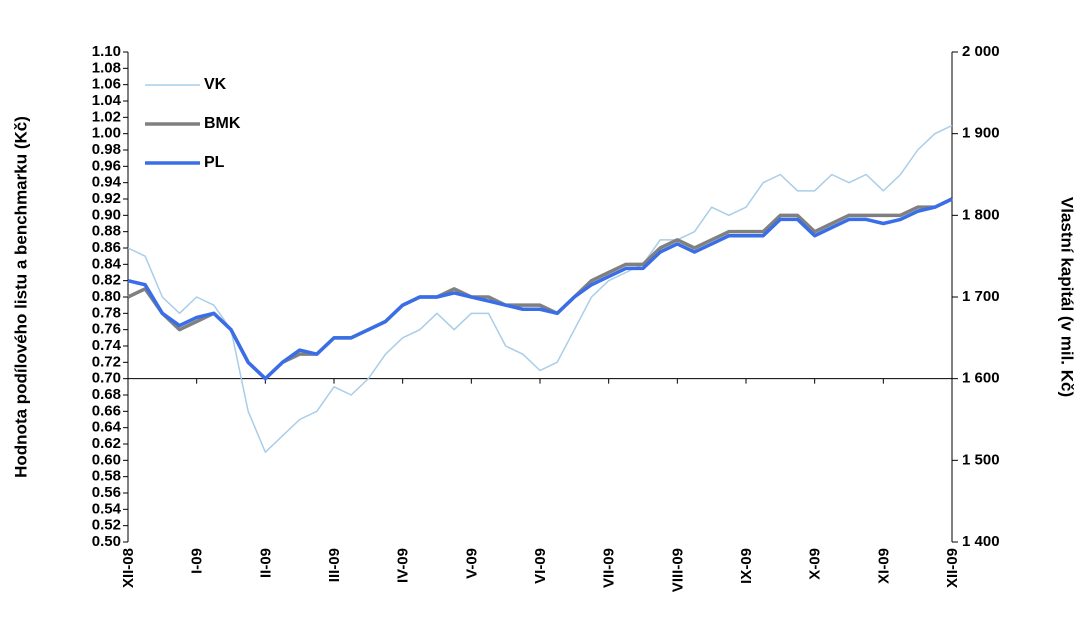  Describe the element at coordinates (106, 296) in the screenshot. I see `y-tick-label: 0.80` at that location.